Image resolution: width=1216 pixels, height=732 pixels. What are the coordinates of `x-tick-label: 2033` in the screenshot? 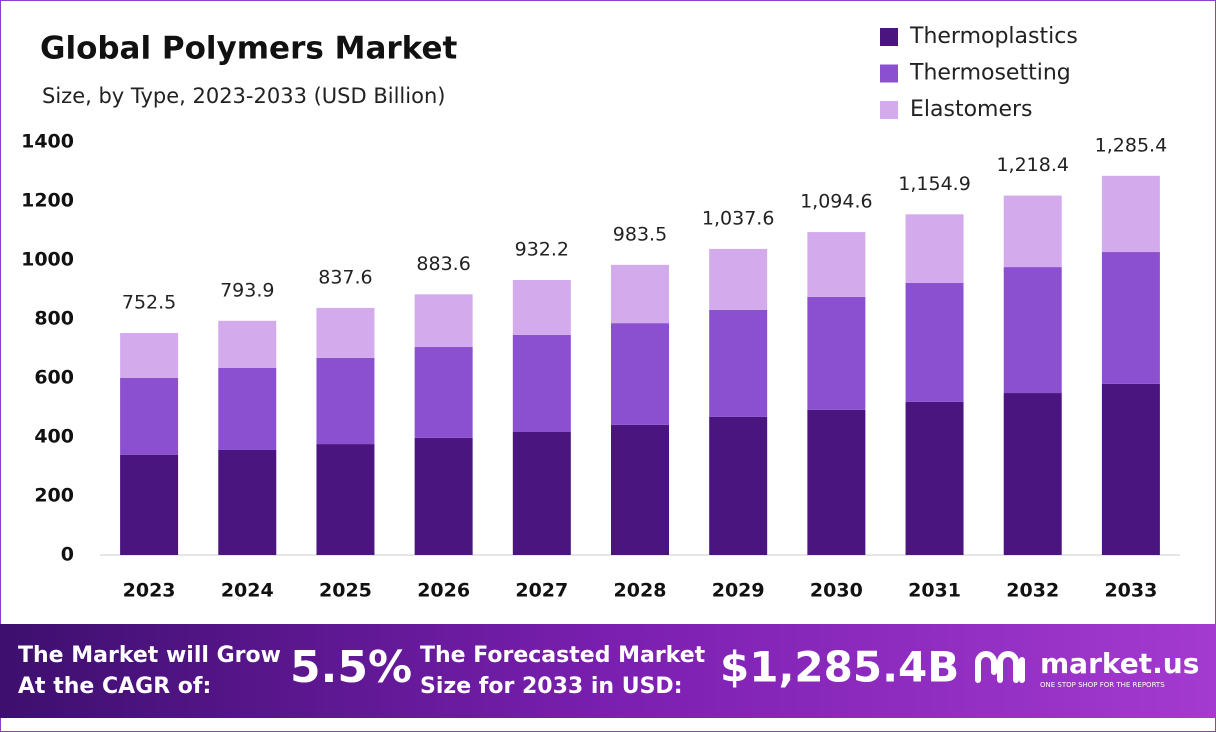 It's located at (1130, 591).